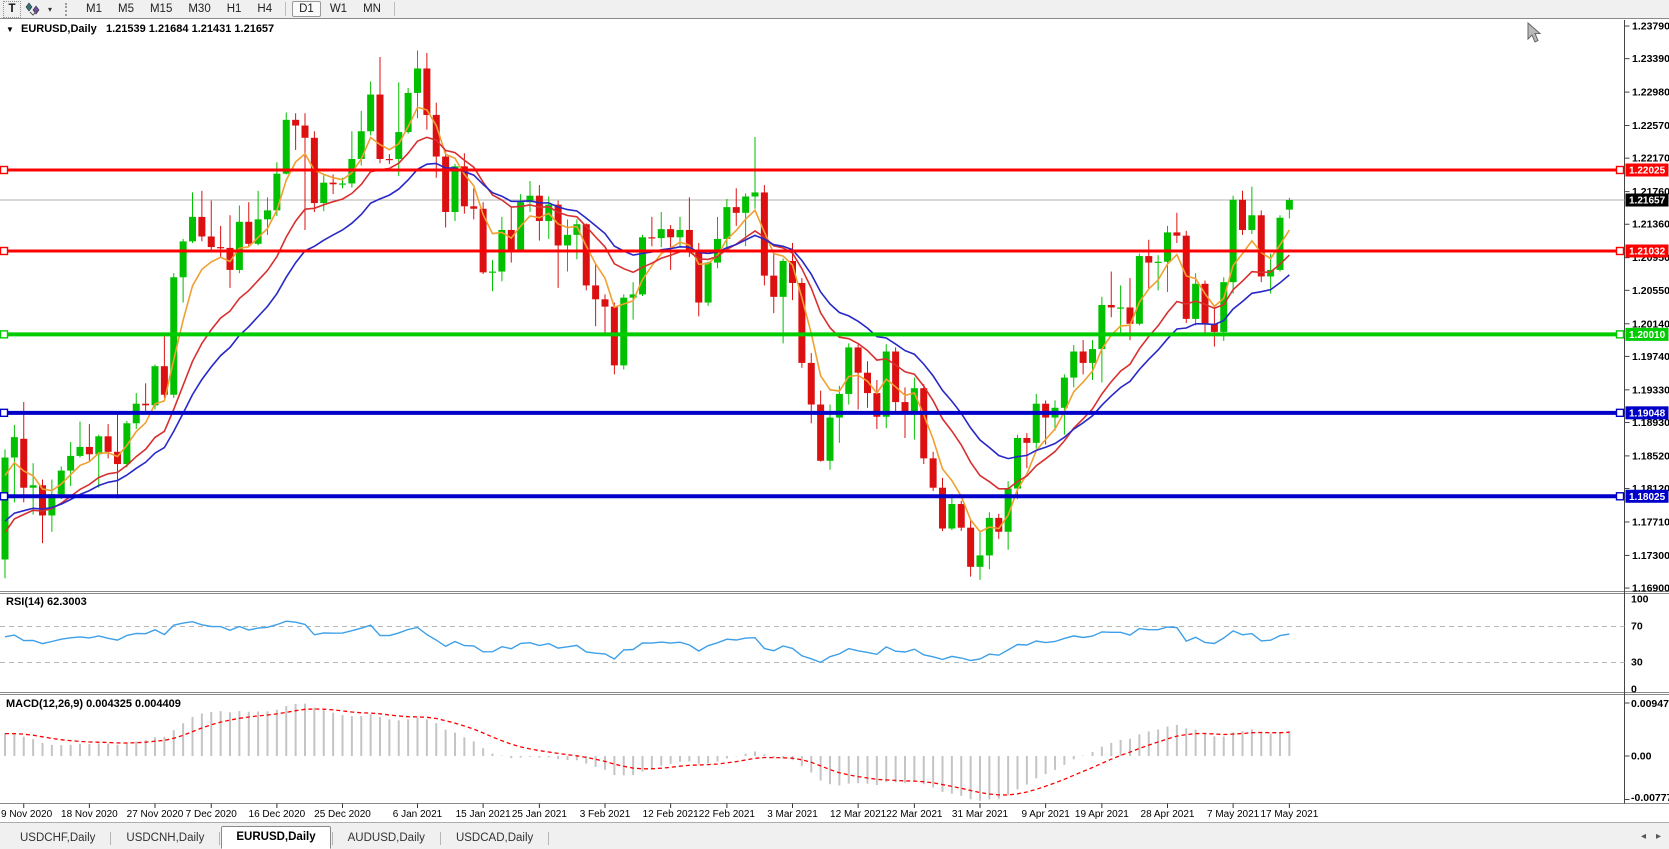  I want to click on rsi-axis-label: 0, so click(1634, 690).